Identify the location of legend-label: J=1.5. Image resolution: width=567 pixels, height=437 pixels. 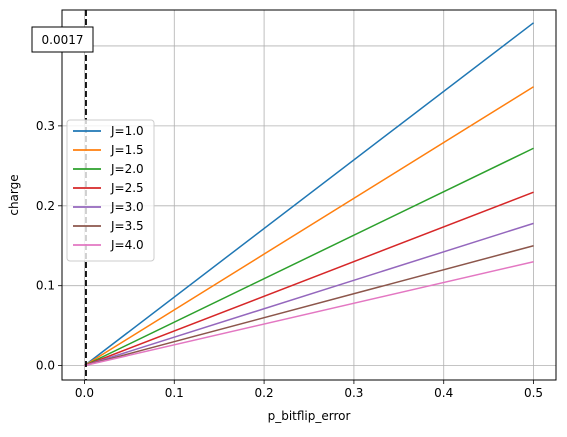
(127, 150).